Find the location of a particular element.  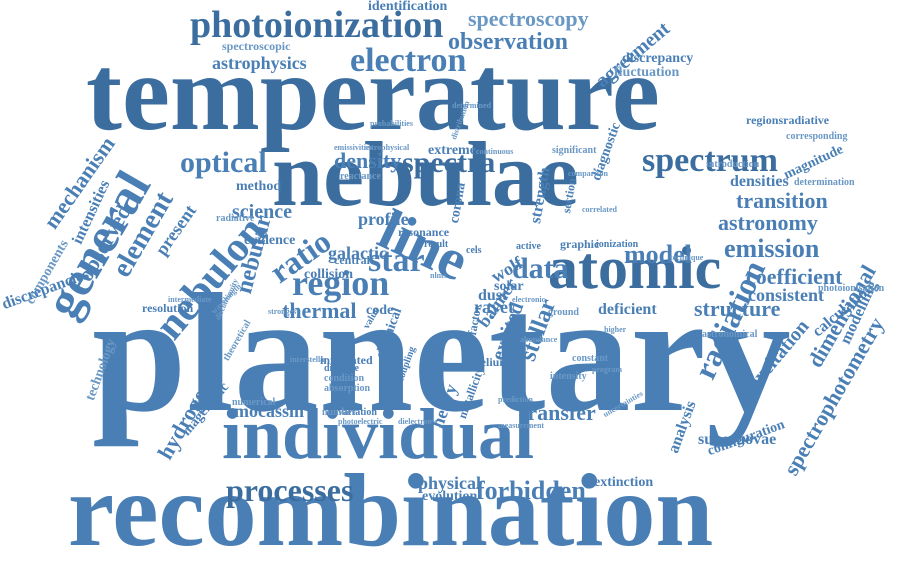

word-resonance: resonance is located at coordinates (424, 232).